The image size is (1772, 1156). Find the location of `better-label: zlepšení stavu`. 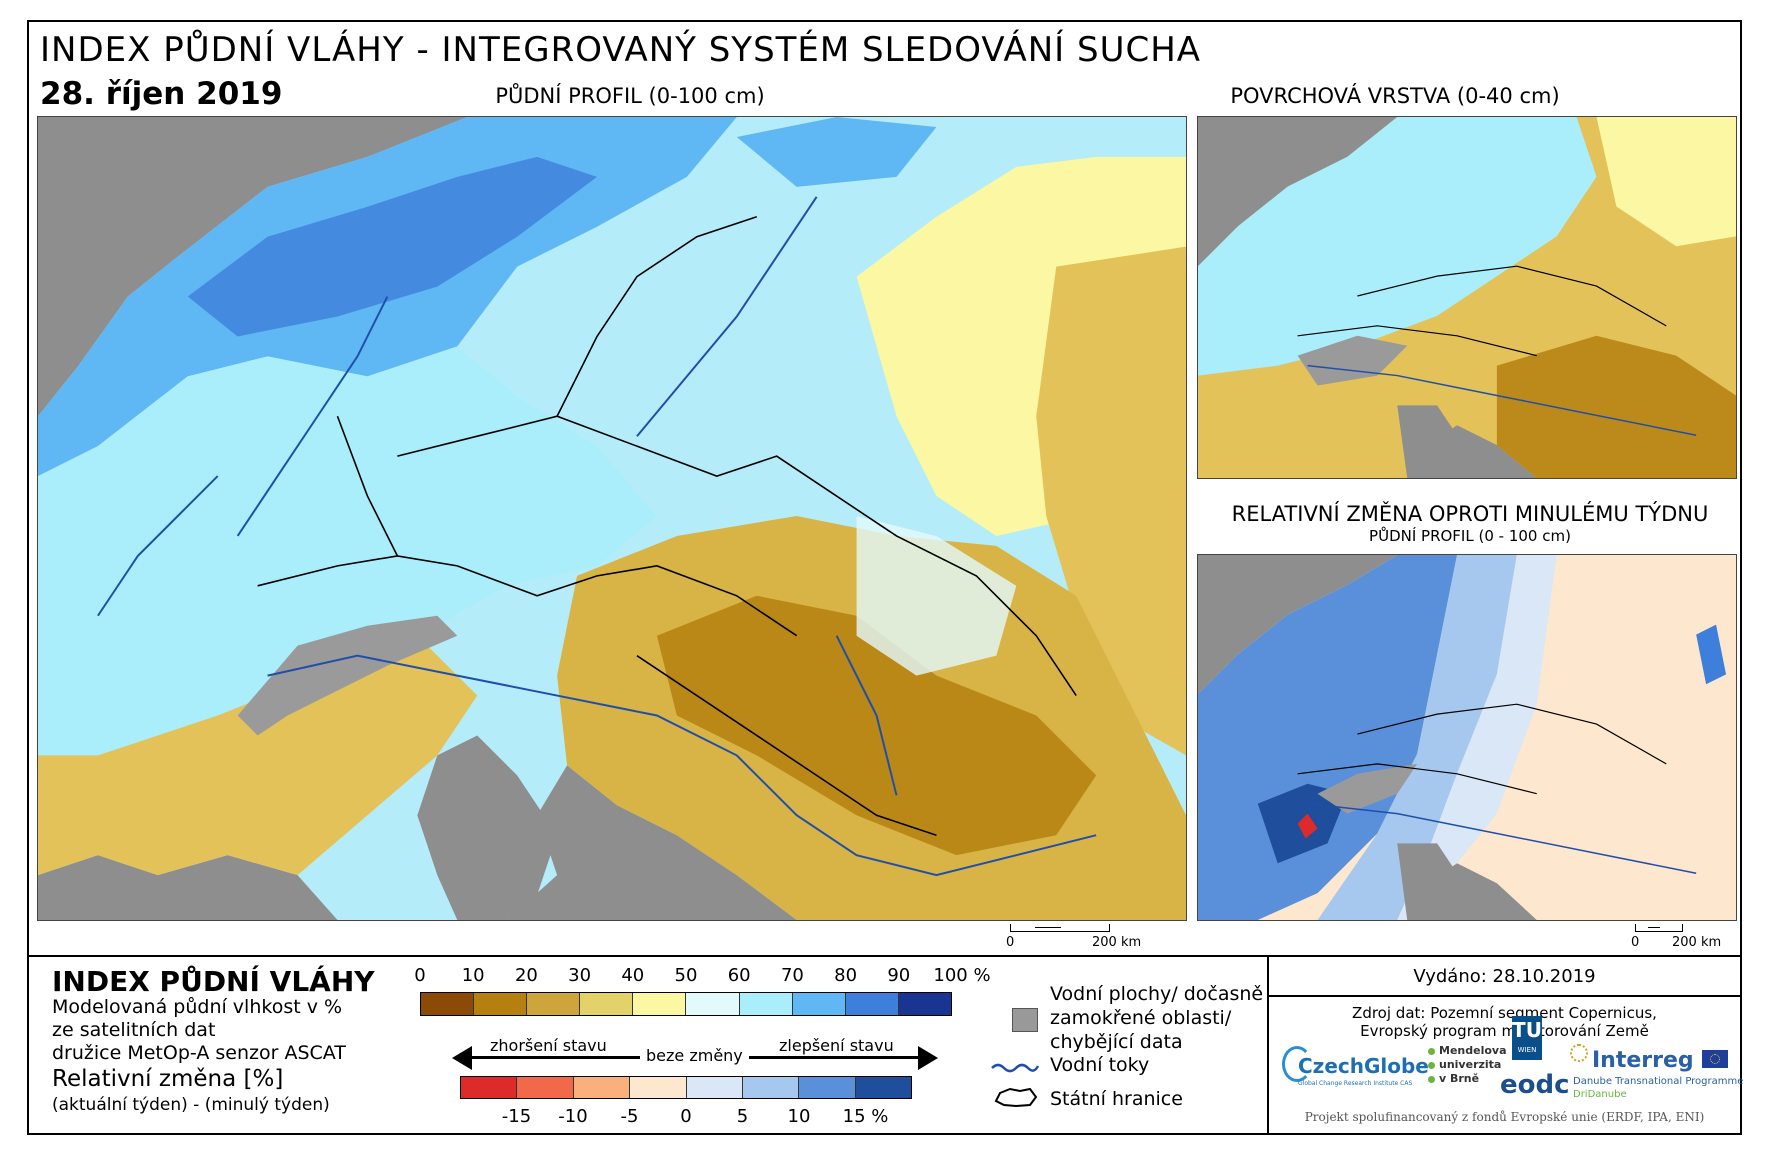

better-label: zlepšení stavu is located at coordinates (836, 1045).